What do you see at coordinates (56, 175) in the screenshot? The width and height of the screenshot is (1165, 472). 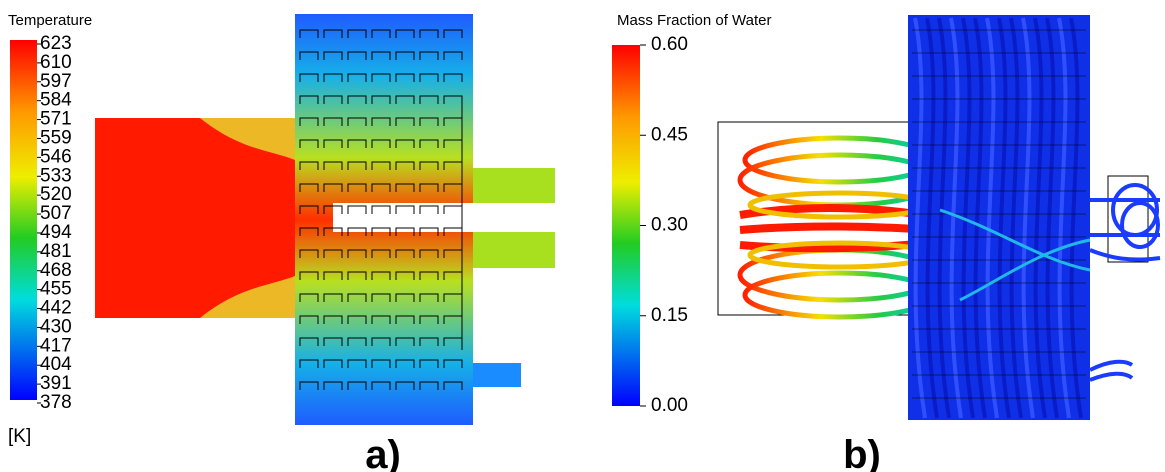 I see `colorbar-label: 533` at bounding box center [56, 175].